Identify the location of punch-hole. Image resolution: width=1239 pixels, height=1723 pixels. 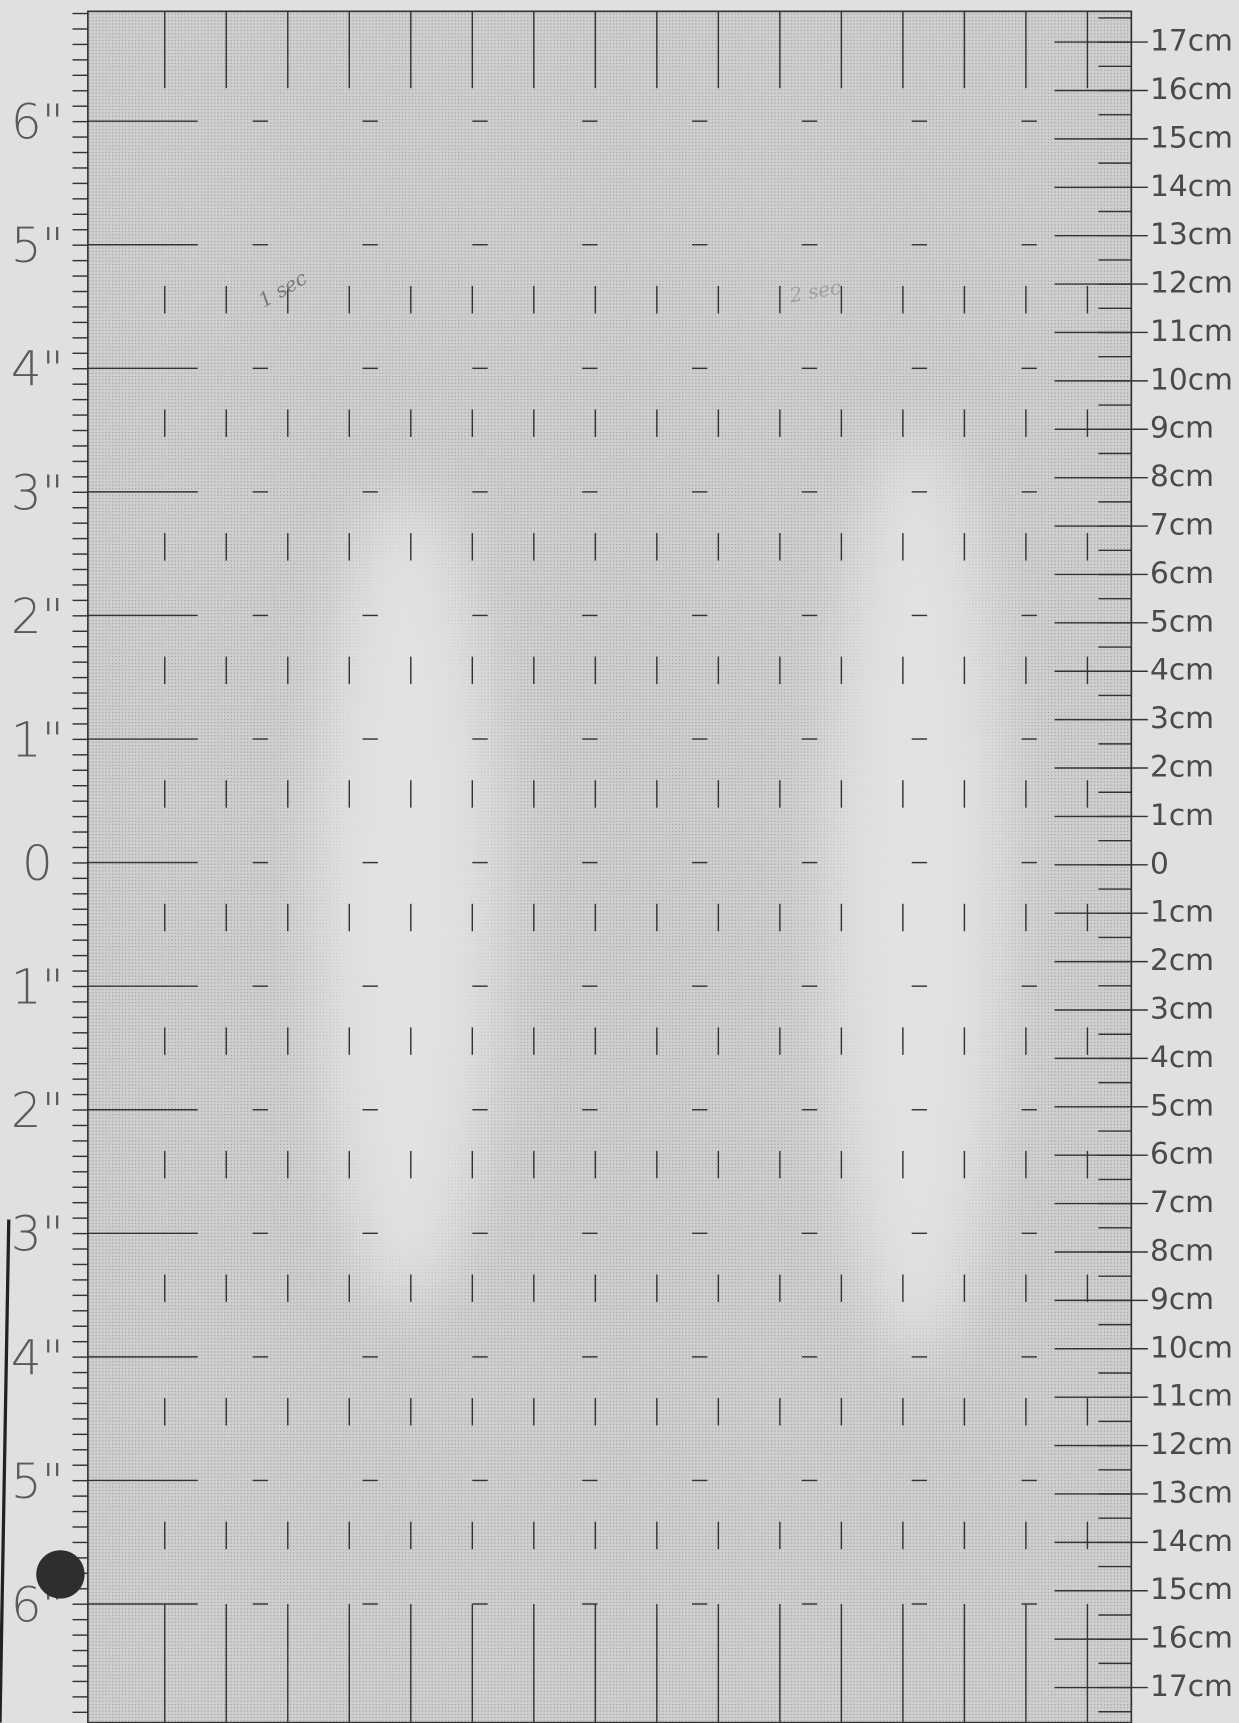
(60, 1574).